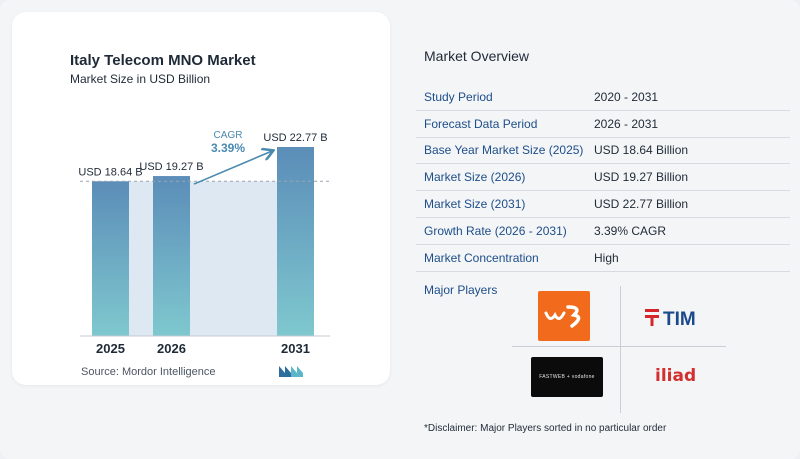 This screenshot has width=800, height=459. What do you see at coordinates (477, 56) in the screenshot?
I see `overview-title: Market Overview` at bounding box center [477, 56].